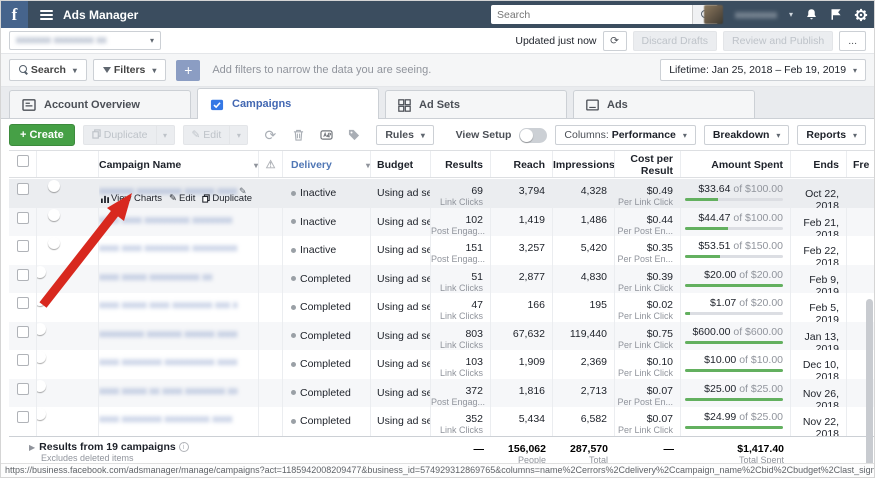  I want to click on delete-icon, so click(298, 135).